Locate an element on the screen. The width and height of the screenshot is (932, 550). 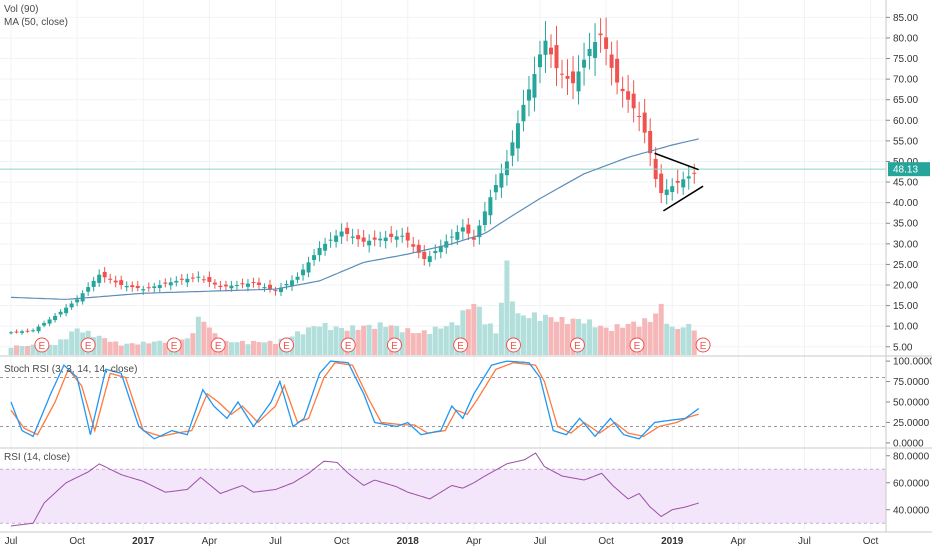
price-axis-tick-label: 15.00 is located at coordinates (905, 306).